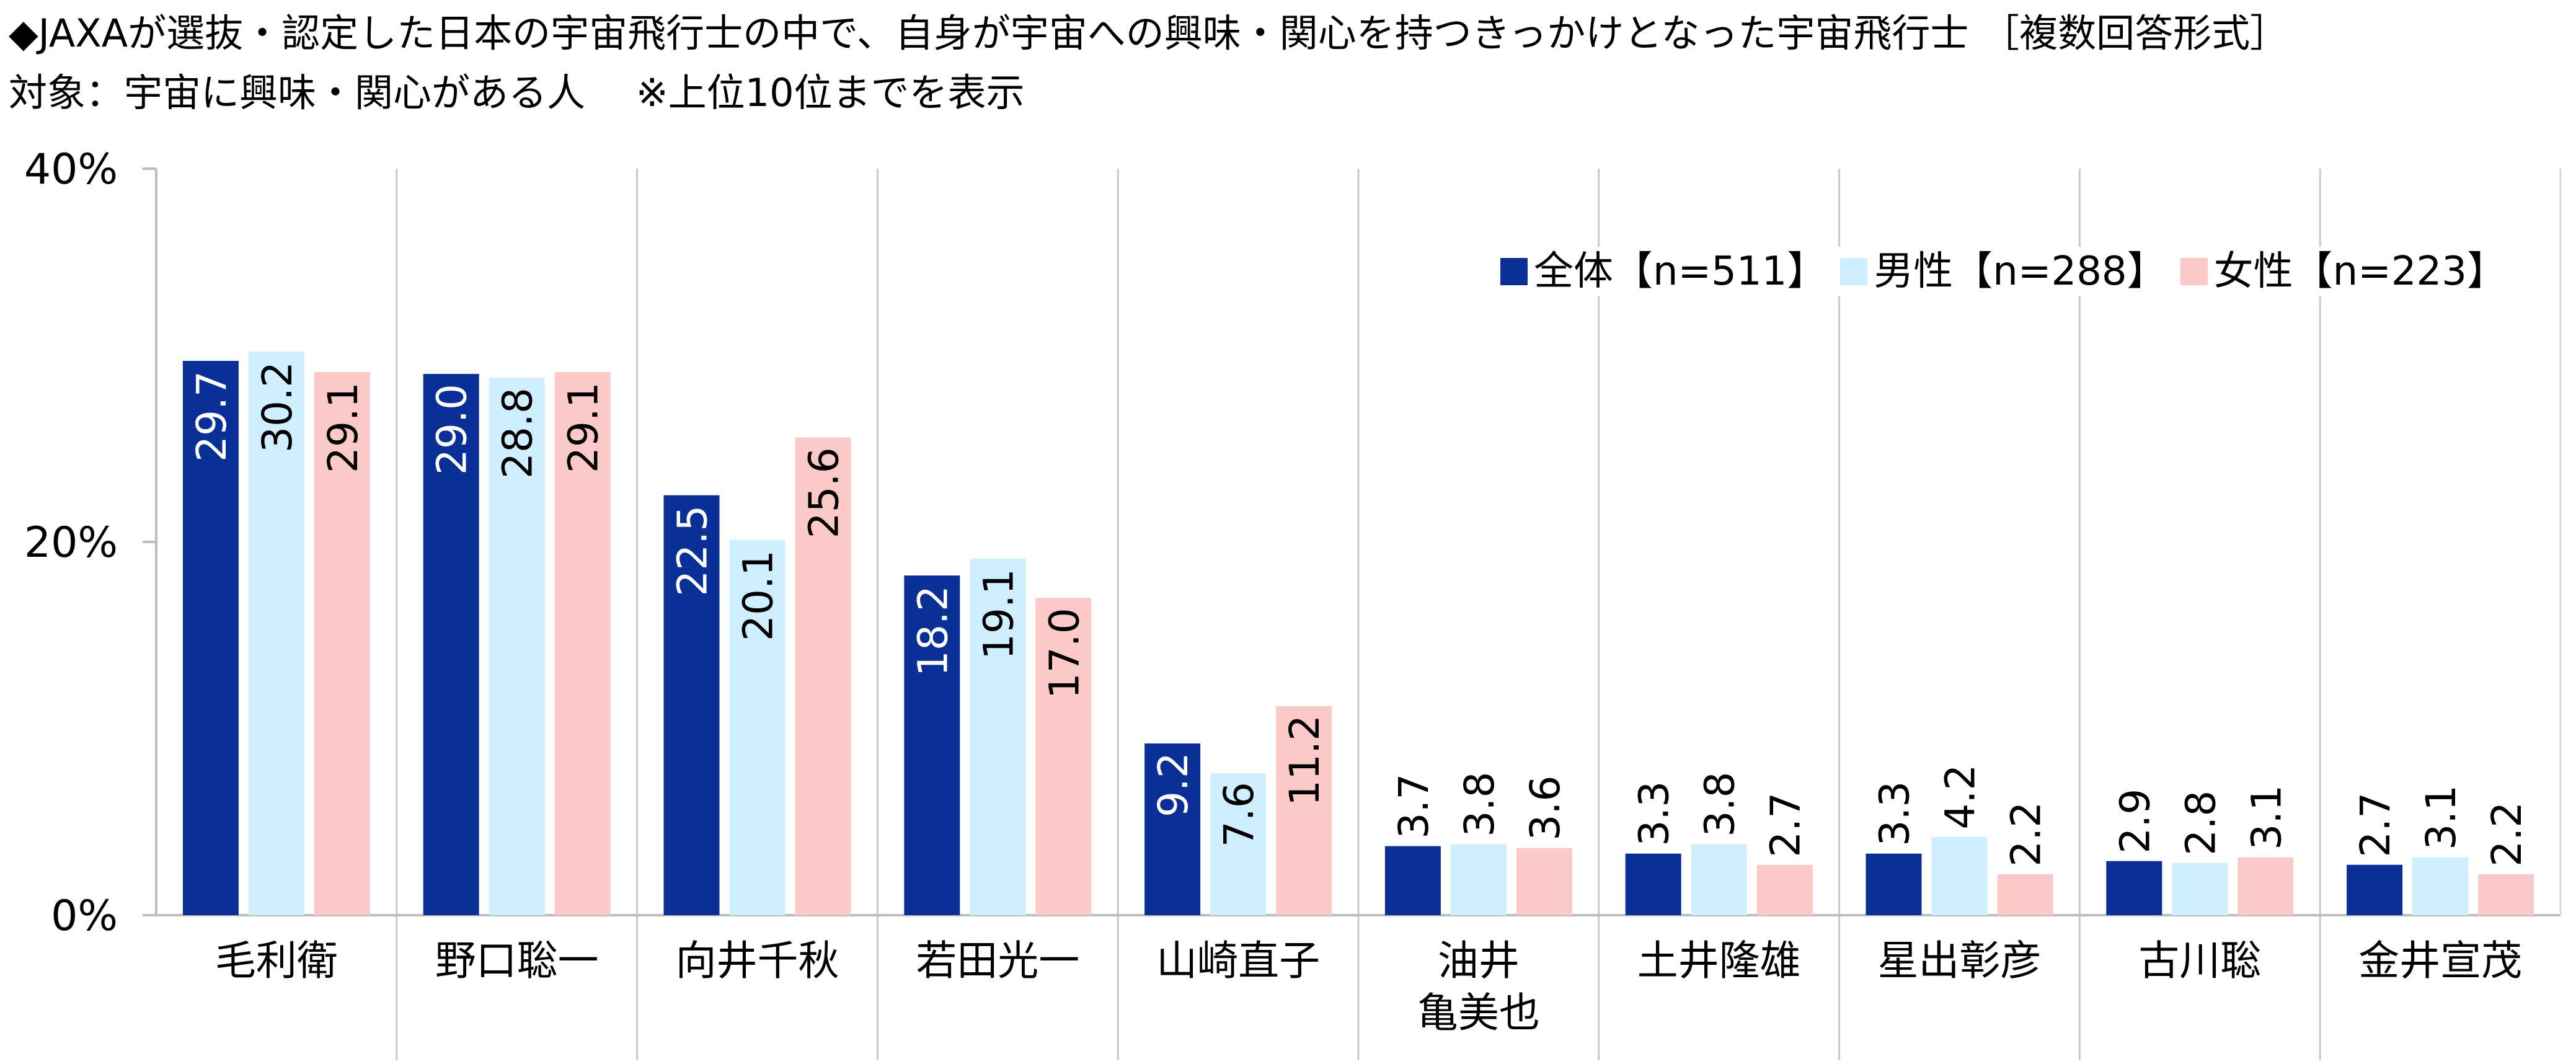  I want to click on data-label: 20.1, so click(759, 595).